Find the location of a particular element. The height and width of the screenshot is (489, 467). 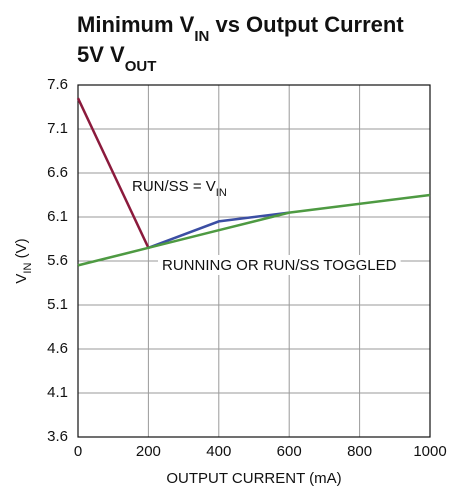

y-axis-label: VIN (V) is located at coordinates (23, 260).